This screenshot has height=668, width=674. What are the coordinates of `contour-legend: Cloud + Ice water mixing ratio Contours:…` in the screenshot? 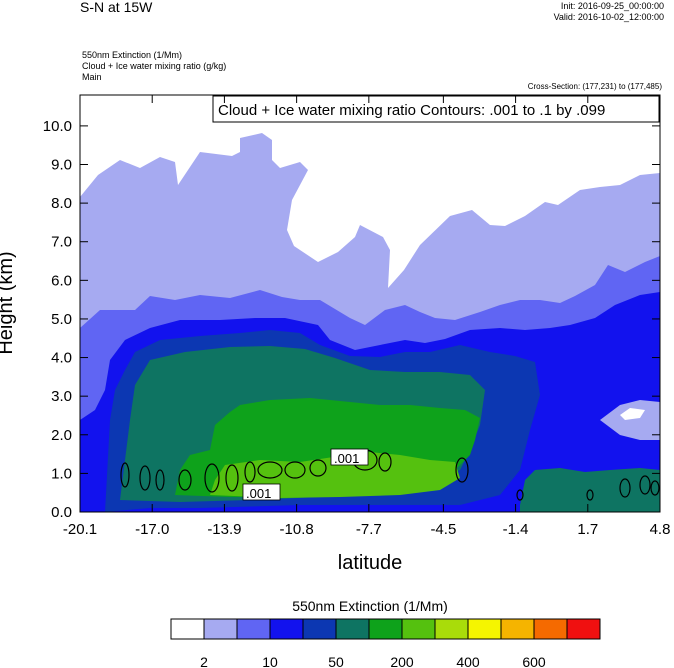 It's located at (436, 109).